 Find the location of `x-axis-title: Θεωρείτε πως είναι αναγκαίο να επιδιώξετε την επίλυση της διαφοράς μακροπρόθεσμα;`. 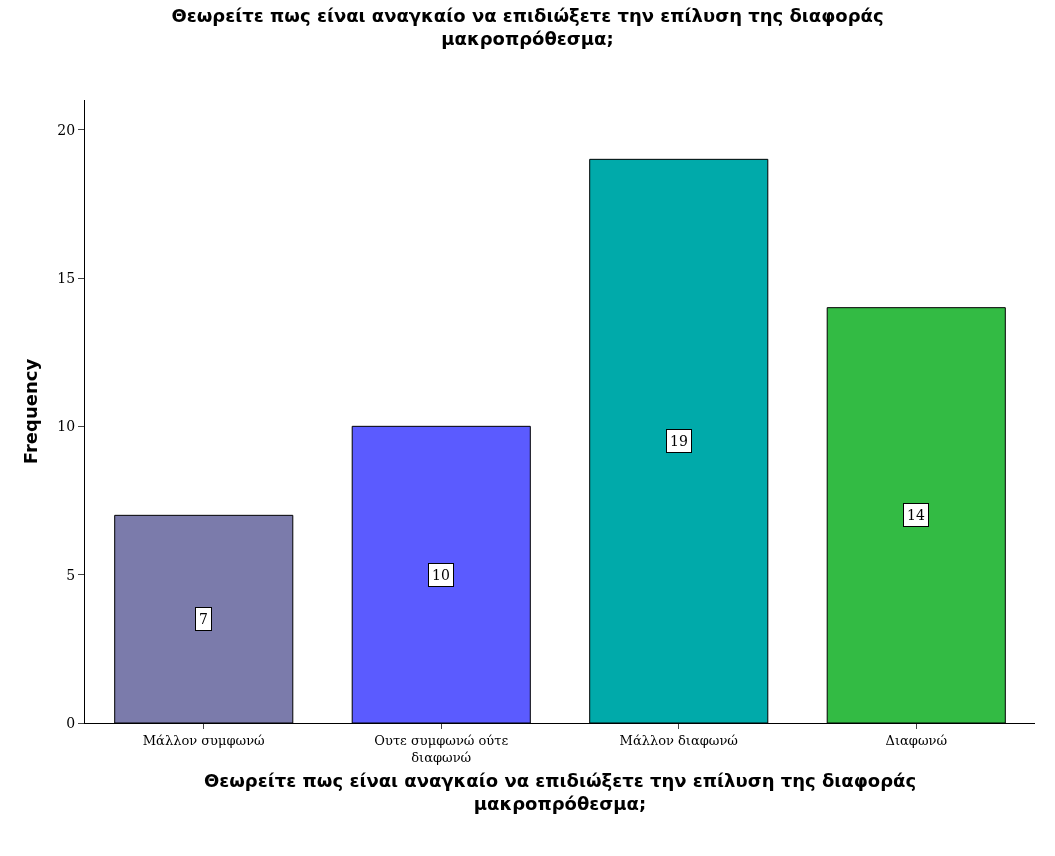

x-axis-title: Θεωρείτε πως είναι αναγκαίο να επιδιώξετε την επίλυση της διαφοράς μακροπρόθεσμα; is located at coordinates (560, 791).